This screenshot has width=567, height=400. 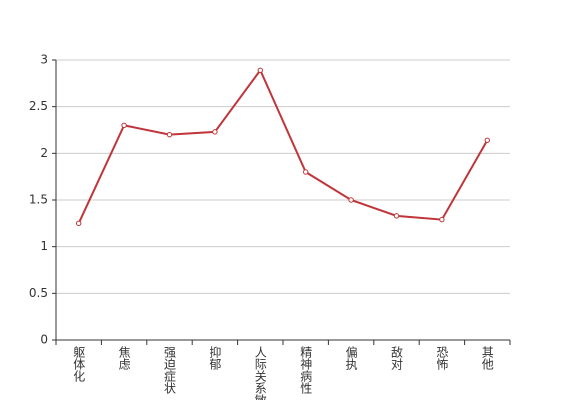 What do you see at coordinates (44, 60) in the screenshot?
I see `y-tick-label: 3` at bounding box center [44, 60].